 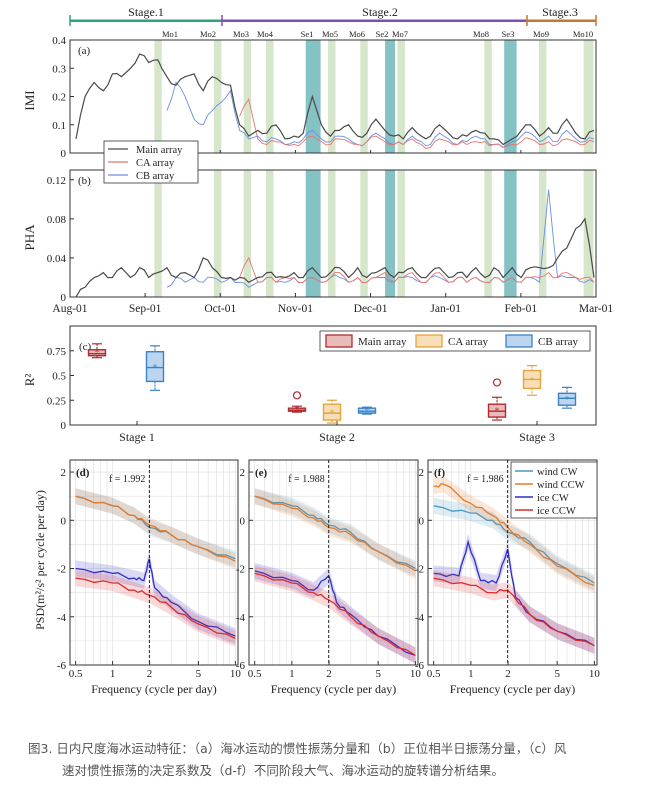 I want to click on x-axis-label: Frequency (cycle per day), so click(x=513, y=689).